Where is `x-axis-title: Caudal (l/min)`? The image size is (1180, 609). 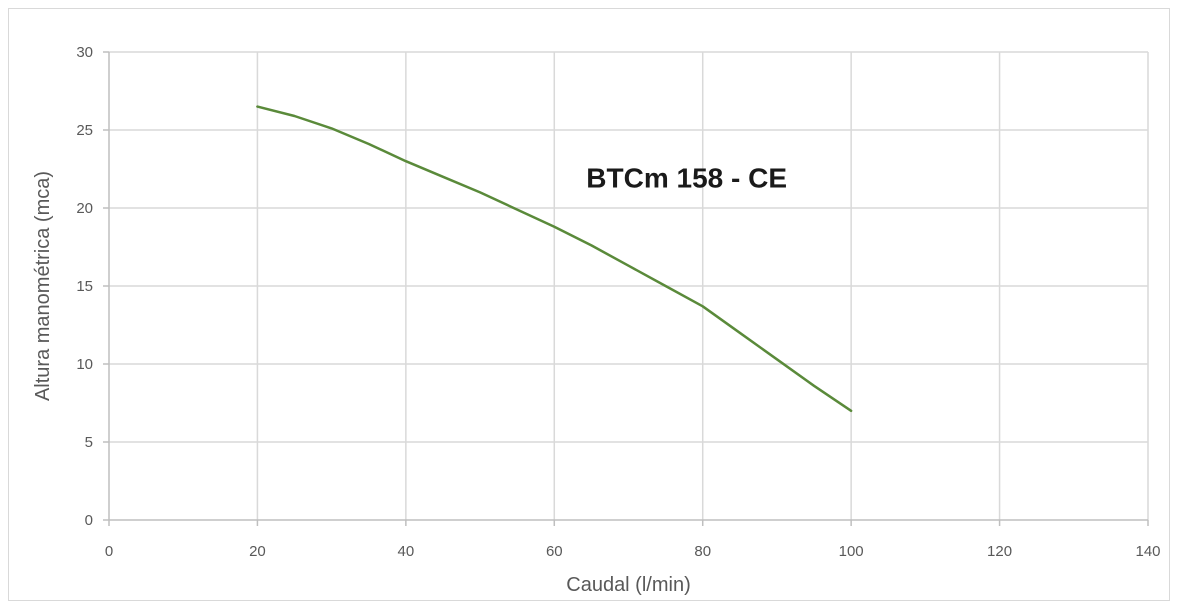 x-axis-title: Caudal (l/min) is located at coordinates (628, 585).